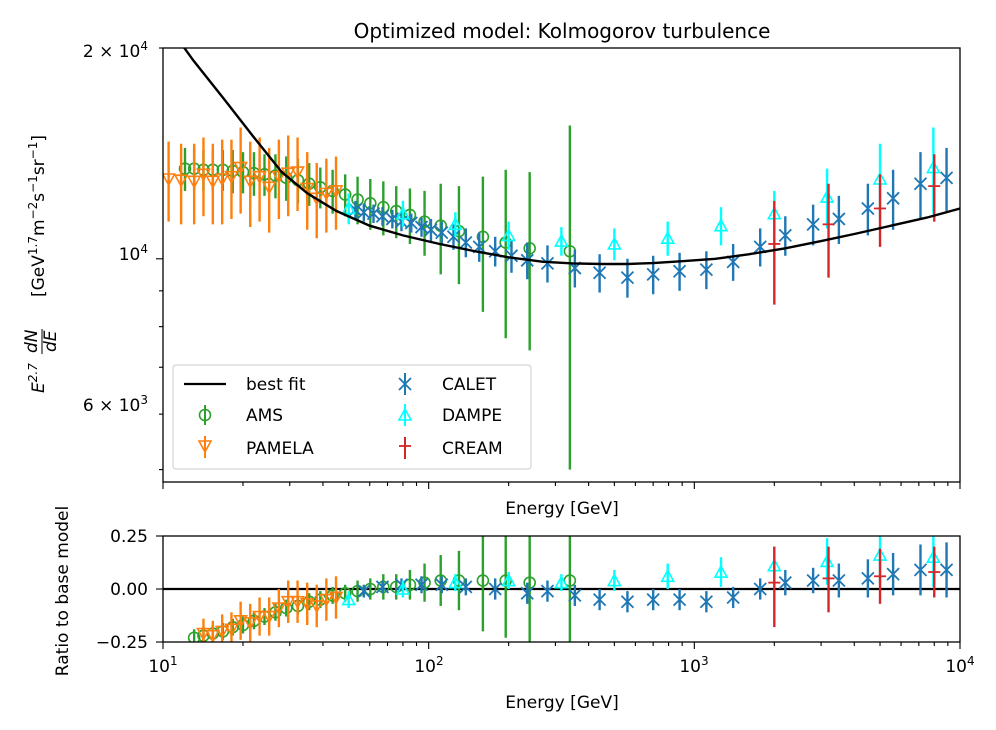 This screenshot has width=996, height=730. Describe the element at coordinates (264, 416) in the screenshot. I see `svg-text: AMS` at that location.